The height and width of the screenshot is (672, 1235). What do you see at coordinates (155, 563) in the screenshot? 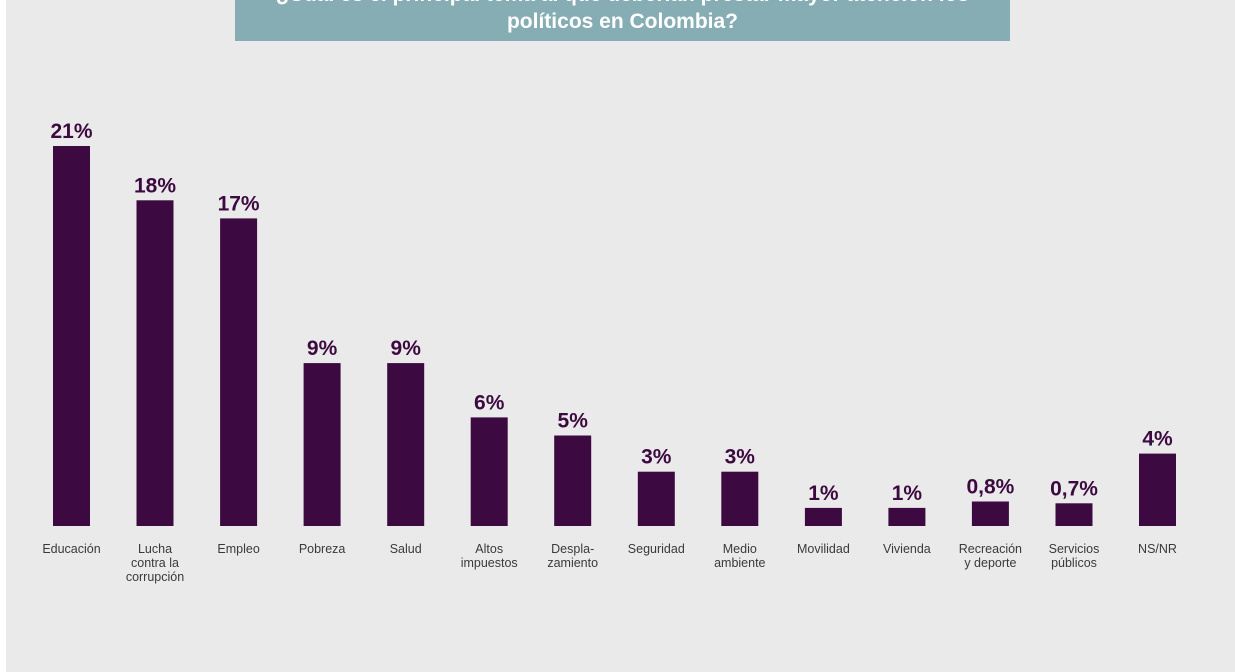
I see `category-label: Lucha contra la corrupción` at bounding box center [155, 563].